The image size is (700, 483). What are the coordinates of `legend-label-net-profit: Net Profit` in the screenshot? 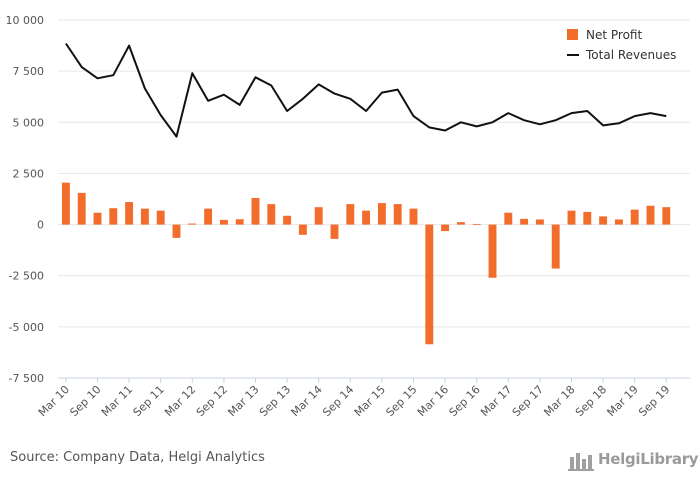 It's located at (614, 35).